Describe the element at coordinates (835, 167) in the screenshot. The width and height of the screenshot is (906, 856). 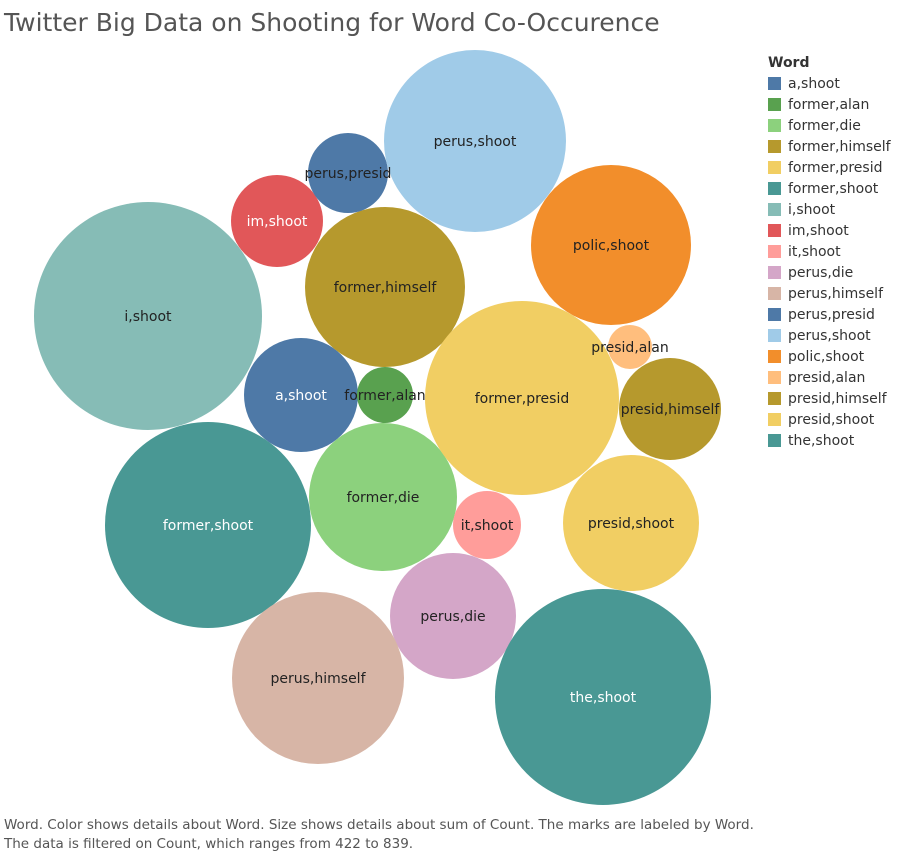
I see `legend-label: former,presid` at that location.